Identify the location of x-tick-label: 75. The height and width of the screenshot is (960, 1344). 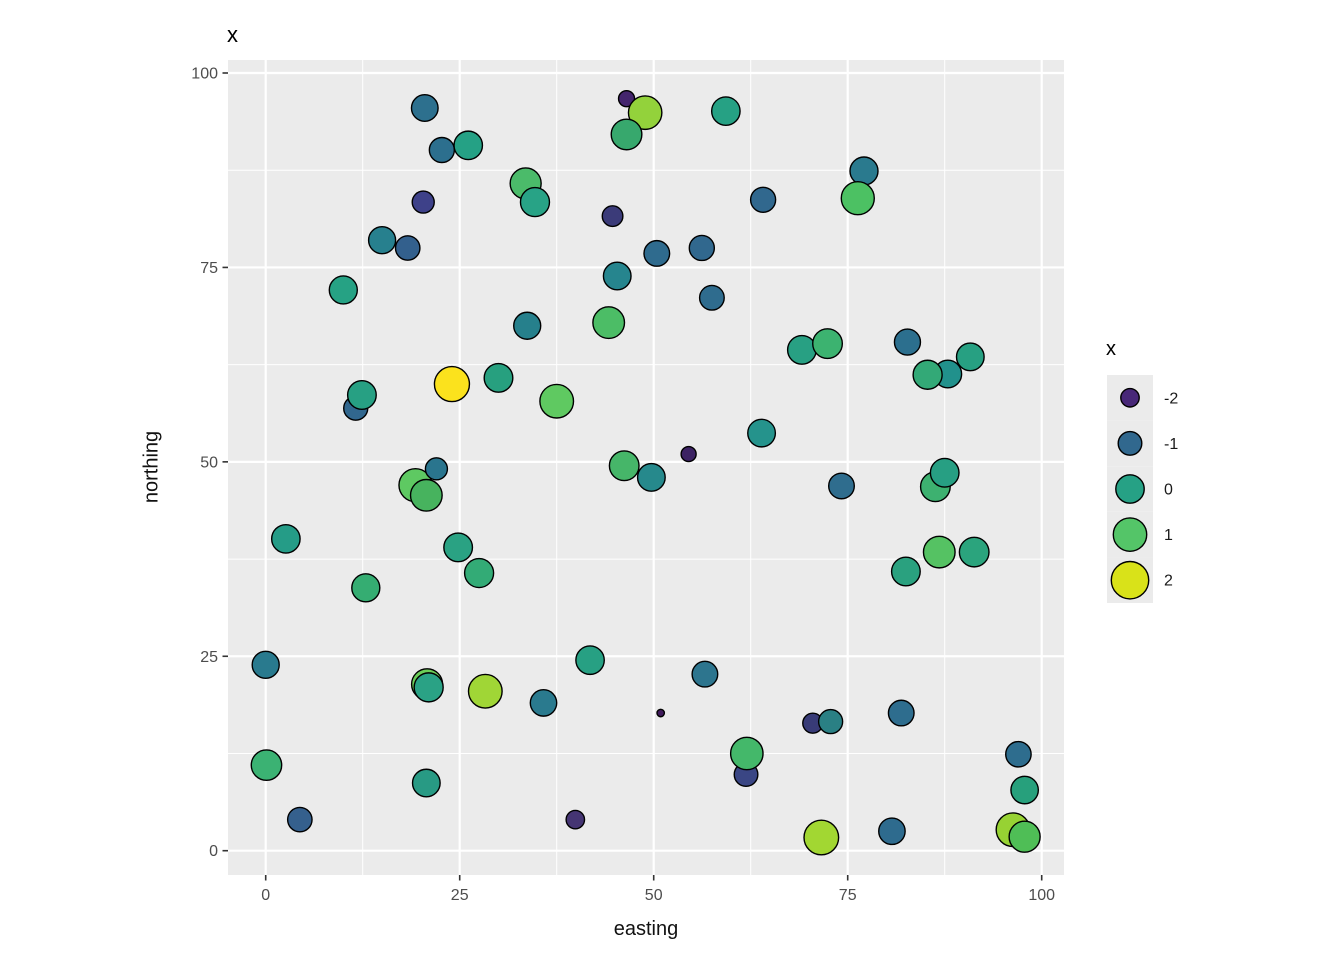
(848, 895).